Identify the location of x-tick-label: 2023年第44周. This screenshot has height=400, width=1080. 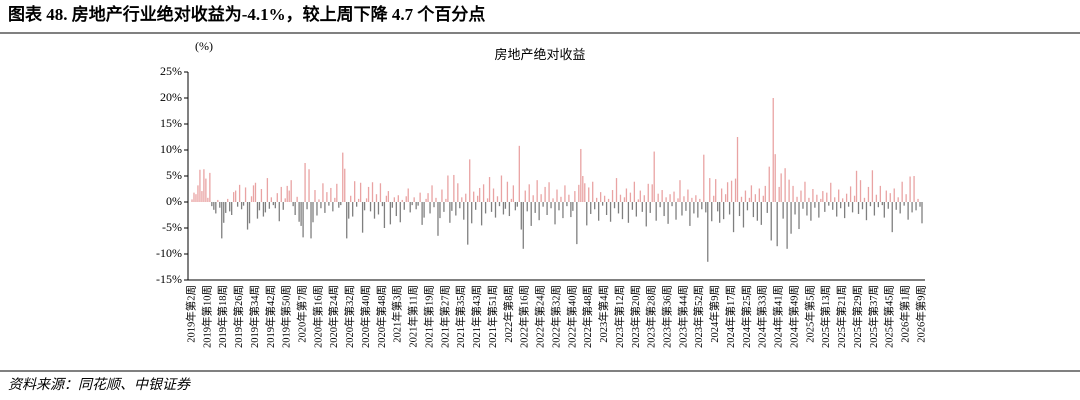
(682, 316).